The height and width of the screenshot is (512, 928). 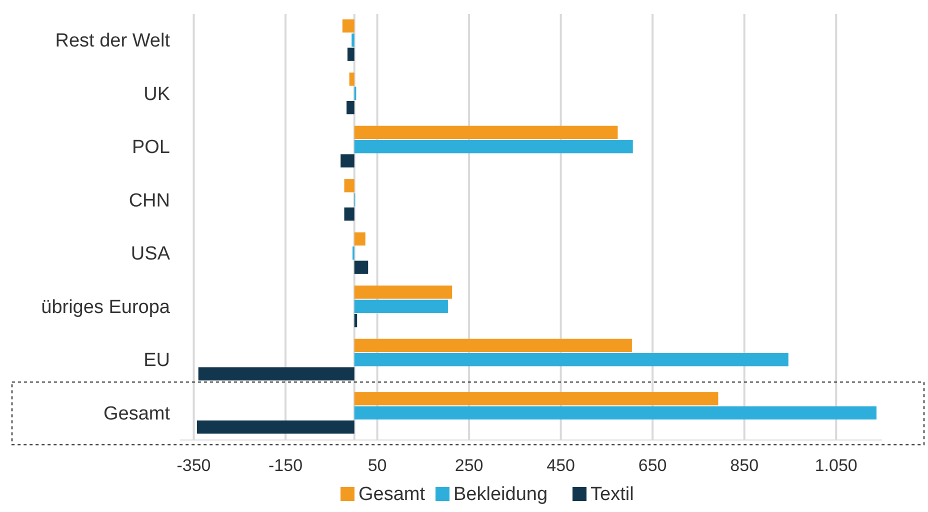 I want to click on legend-label: Gesamt, so click(x=392, y=494).